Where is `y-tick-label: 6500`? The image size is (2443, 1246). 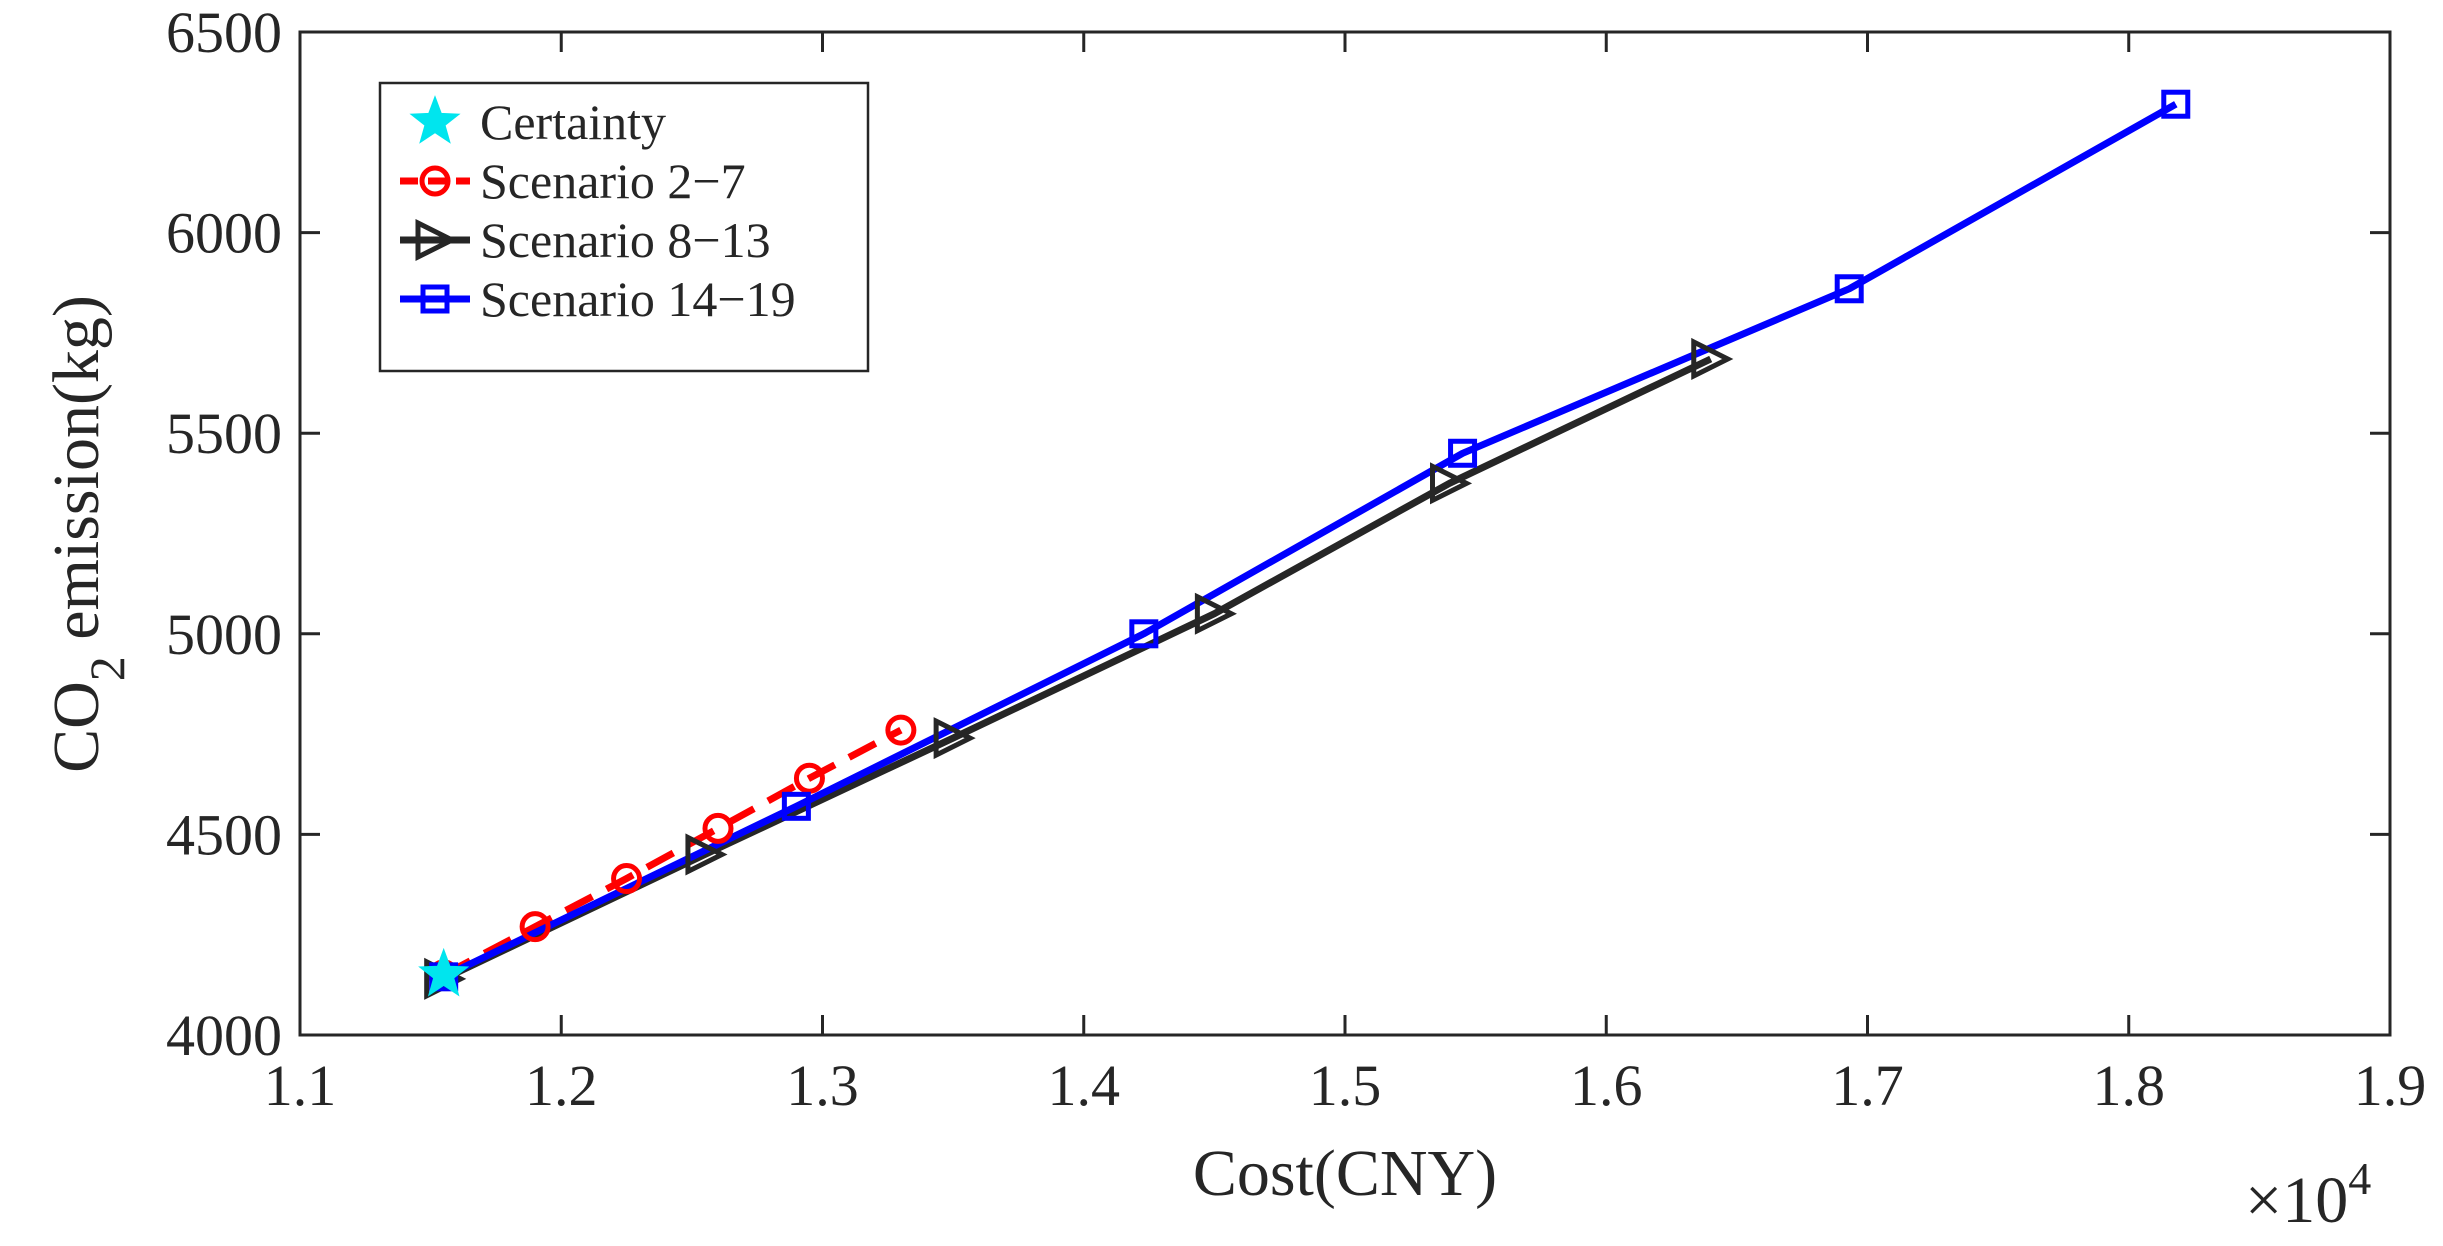
y-tick-label: 6500 is located at coordinates (224, 32).